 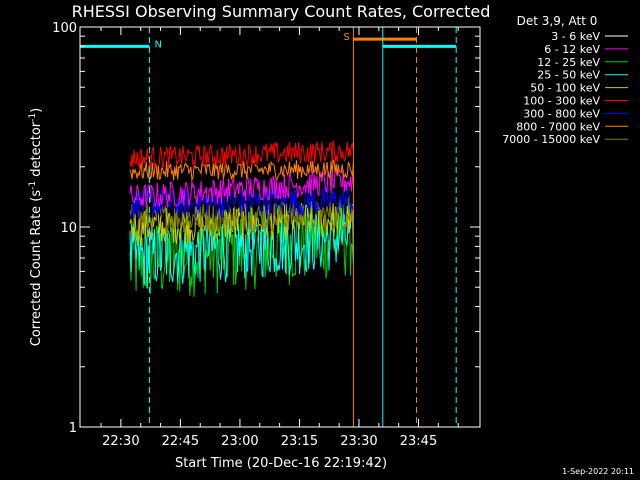 What do you see at coordinates (561, 113) in the screenshot?
I see `legend-label: 300 - 800 keV` at bounding box center [561, 113].